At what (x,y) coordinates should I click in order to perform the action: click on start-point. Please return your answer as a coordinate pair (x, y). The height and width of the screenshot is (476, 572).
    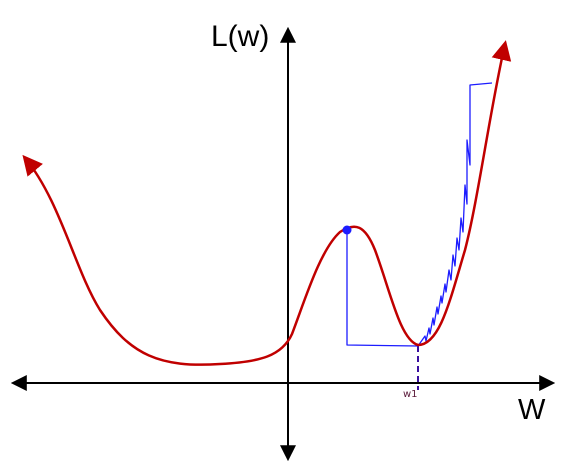
    Looking at the image, I should click on (347, 230).